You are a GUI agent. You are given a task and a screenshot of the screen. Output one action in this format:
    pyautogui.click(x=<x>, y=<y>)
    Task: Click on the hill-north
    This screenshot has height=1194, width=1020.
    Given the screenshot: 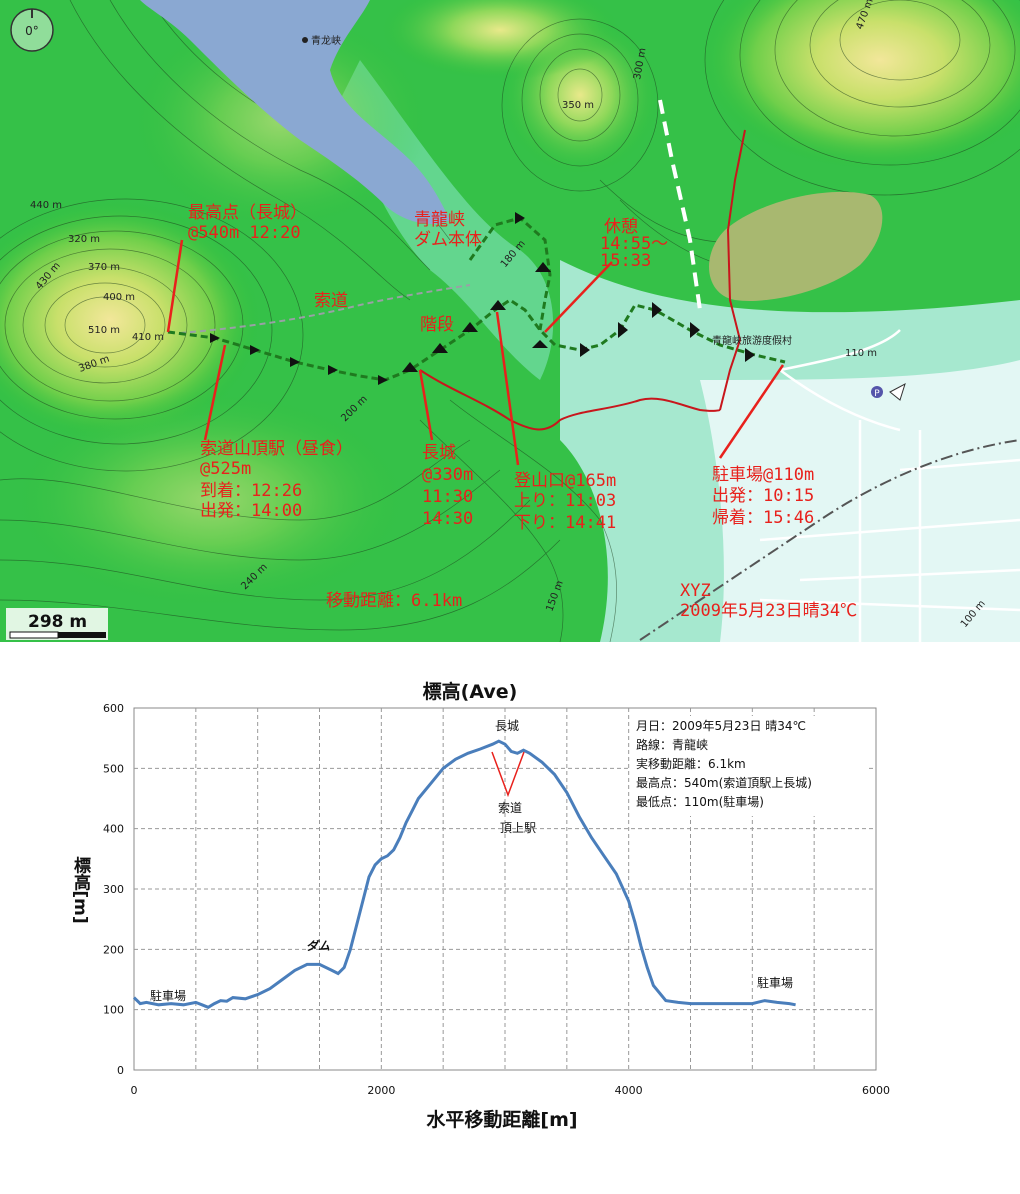 What is the action you would take?
    pyautogui.click(x=500, y=40)
    